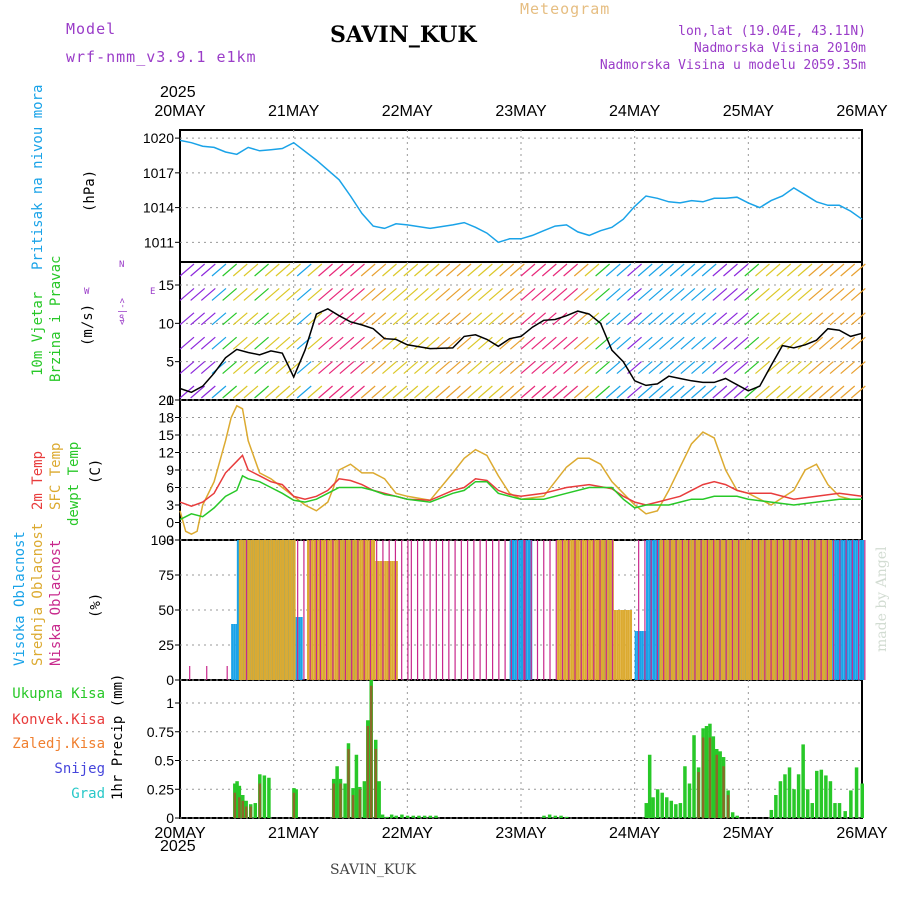 The width and height of the screenshot is (900, 900). I want to click on x-tick-bottom: 25MAY, so click(749, 833).